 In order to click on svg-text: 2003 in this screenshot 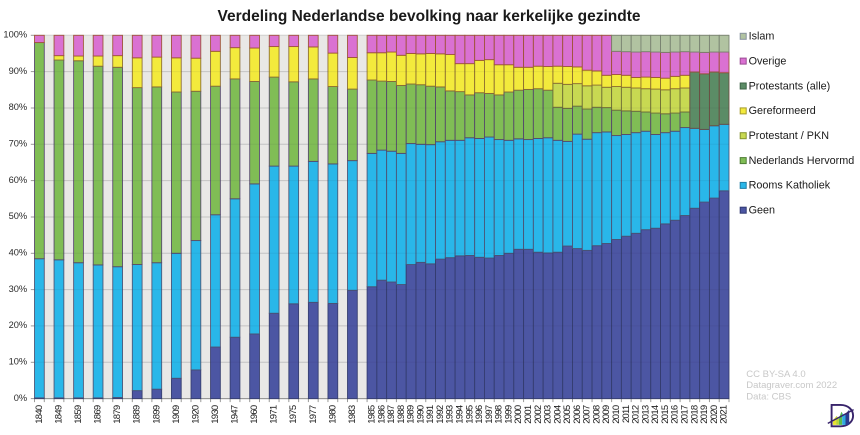, I will do `click(548, 414)`.